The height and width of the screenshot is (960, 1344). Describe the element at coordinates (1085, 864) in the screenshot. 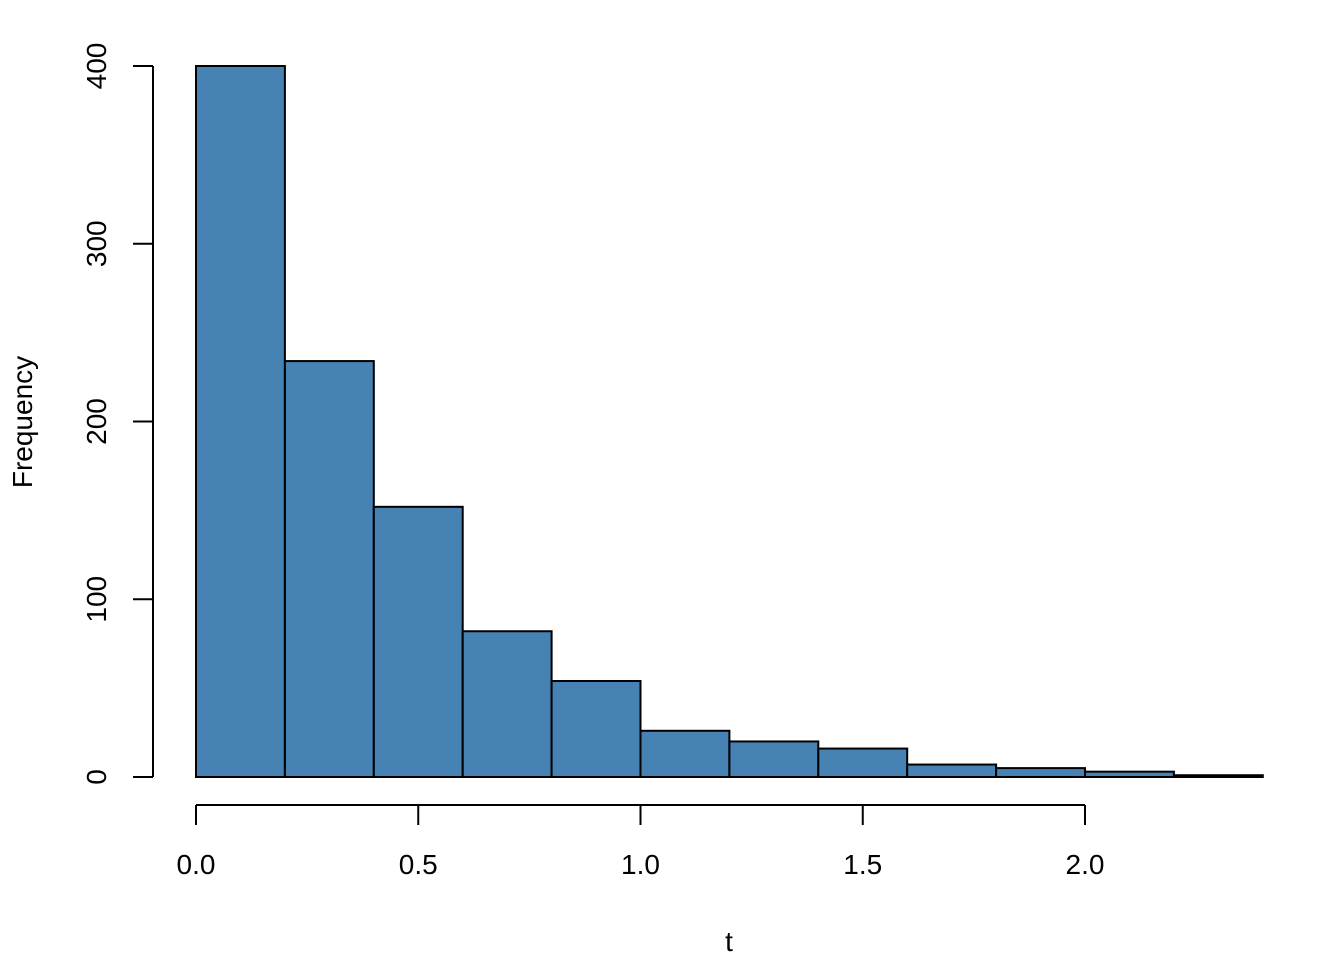

I see `x-tick-label: 2.0` at that location.